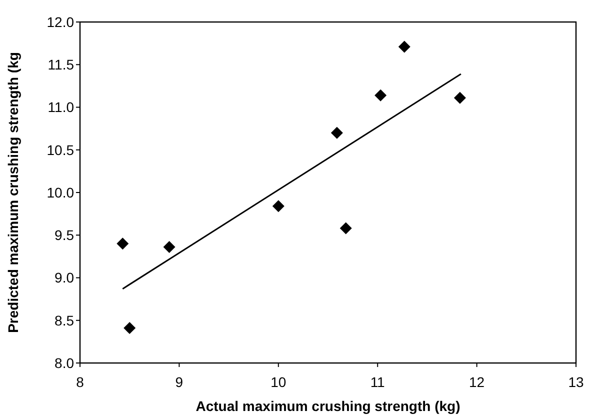 This screenshot has height=417, width=590. I want to click on x-tick-label: 9, so click(179, 382).